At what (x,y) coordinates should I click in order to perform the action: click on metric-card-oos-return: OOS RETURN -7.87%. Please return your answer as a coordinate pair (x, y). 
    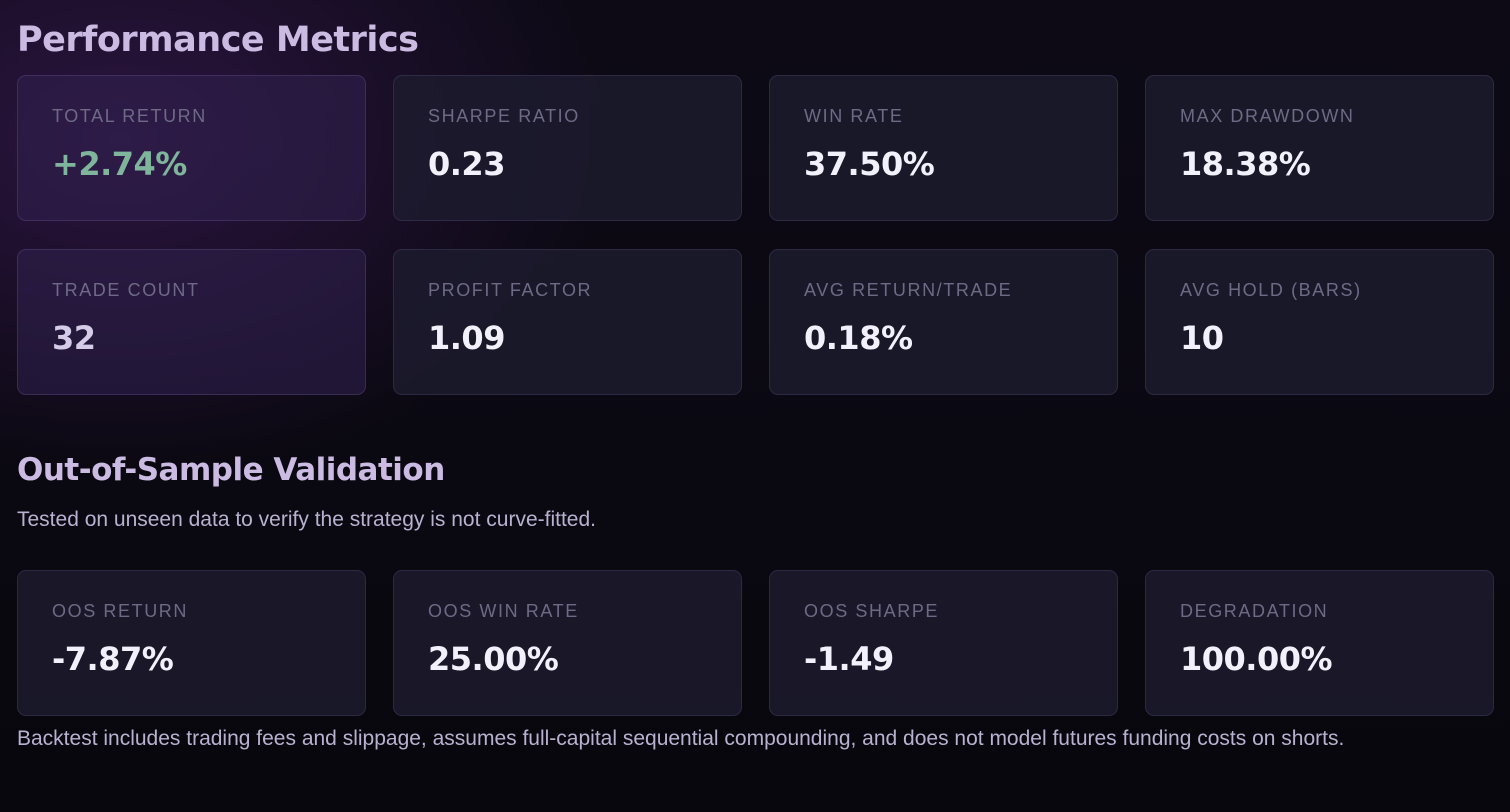
    Looking at the image, I should click on (191, 643).